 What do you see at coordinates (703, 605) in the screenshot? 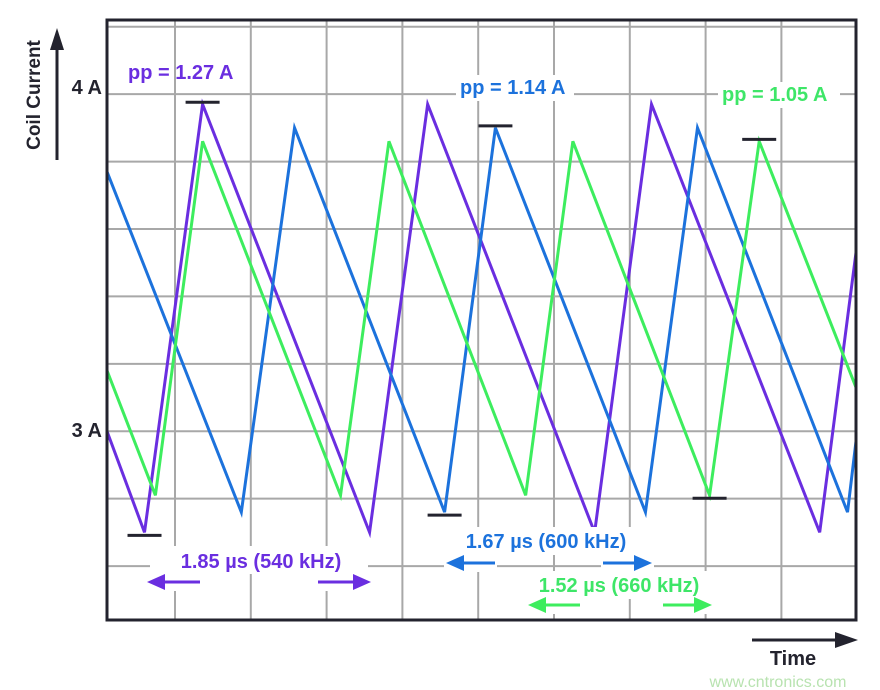
I see `arrow-right-green-icon` at bounding box center [703, 605].